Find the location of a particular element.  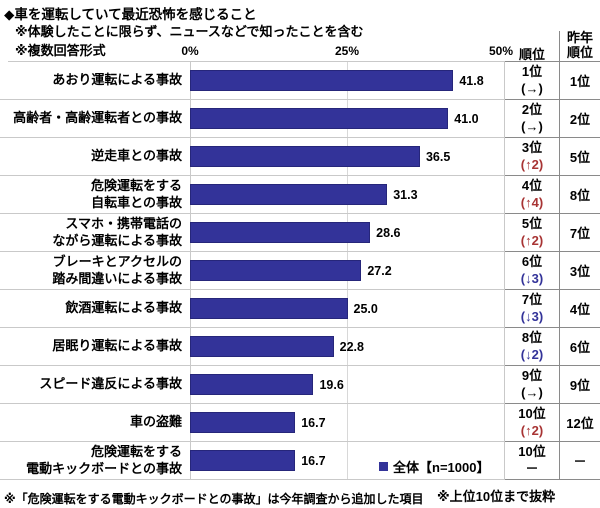

last-year-rank-cell: 9位 is located at coordinates (579, 385).